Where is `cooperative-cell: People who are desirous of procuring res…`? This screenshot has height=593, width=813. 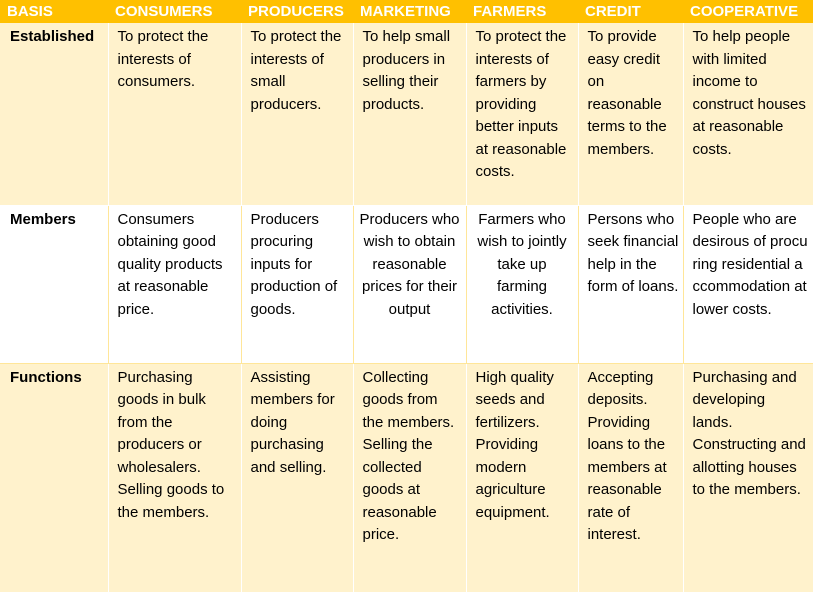 cooperative-cell: People who are desirous of procuring res… is located at coordinates (748, 284).